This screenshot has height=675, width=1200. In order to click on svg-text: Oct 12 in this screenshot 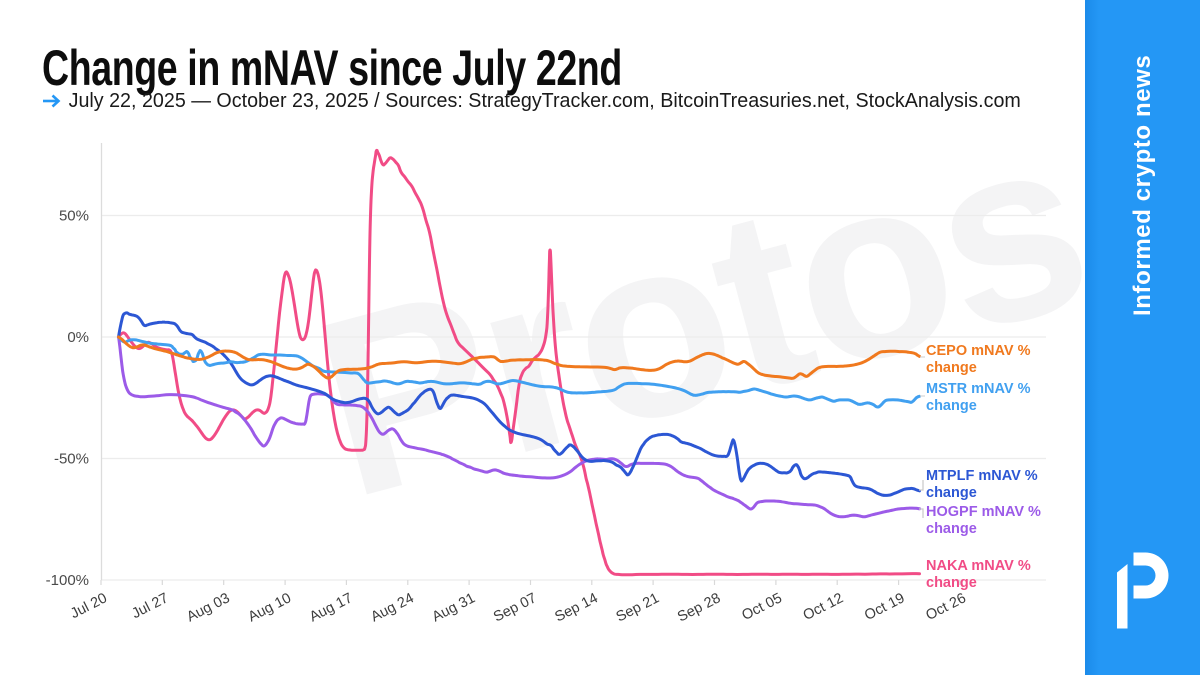, I will do `click(823, 607)`.